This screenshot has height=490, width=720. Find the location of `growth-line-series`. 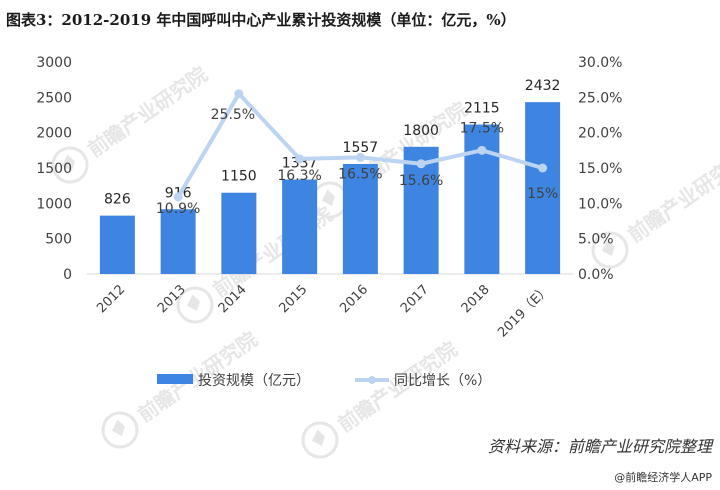

growth-line-series is located at coordinates (360, 145).